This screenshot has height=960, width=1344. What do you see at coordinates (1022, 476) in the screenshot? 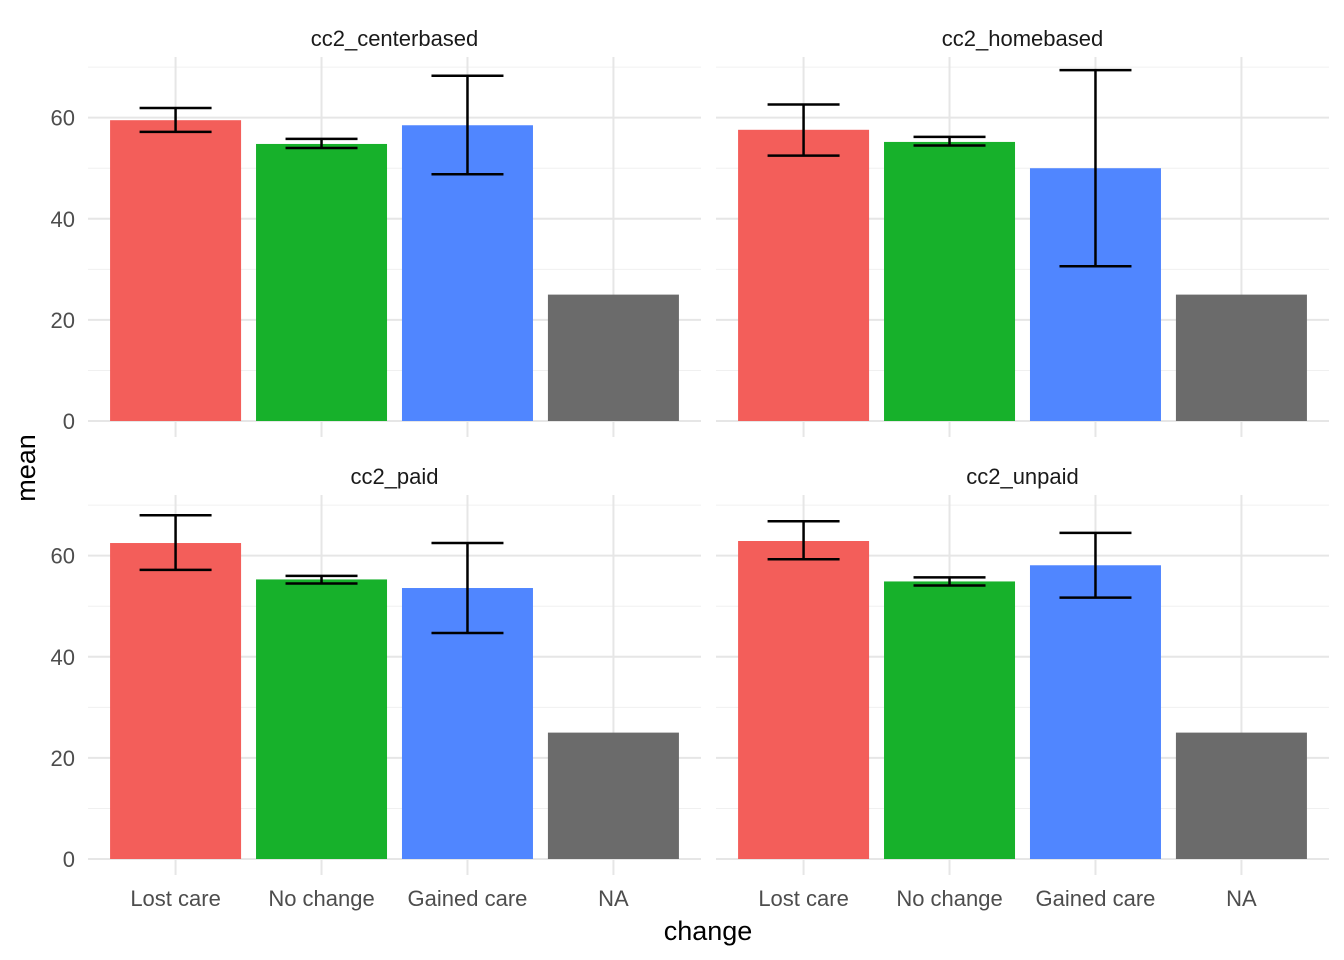
I see `facet-title: cc2_unpaid` at bounding box center [1022, 476].